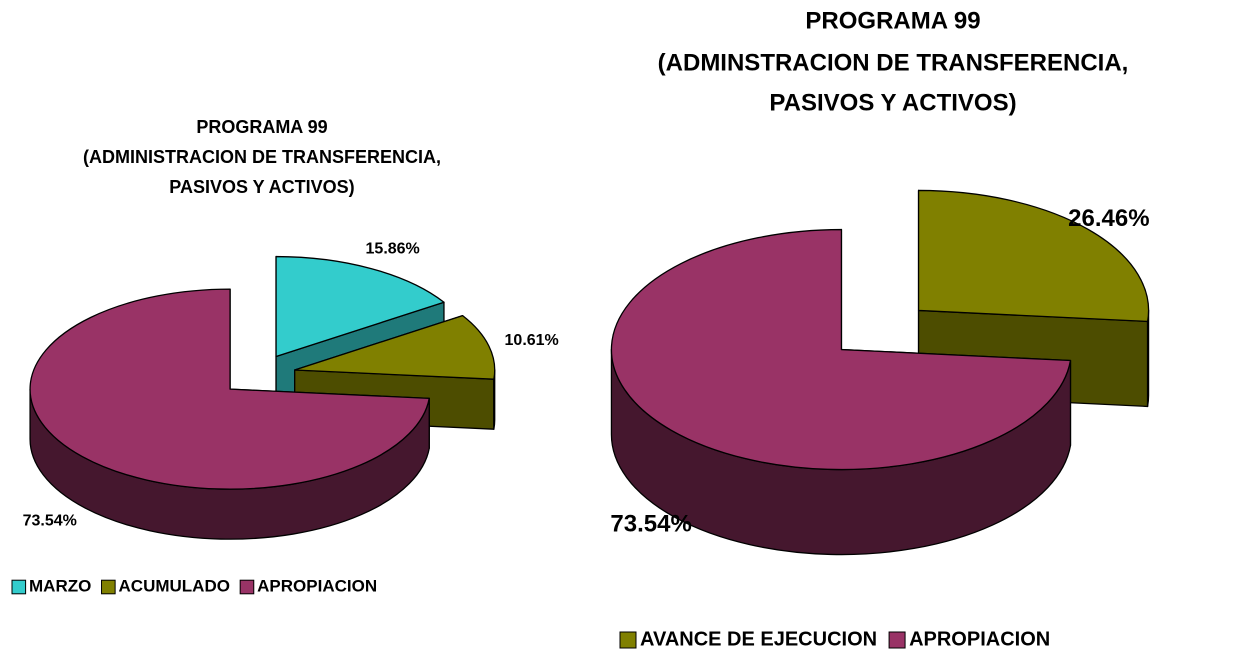 The image size is (1245, 655). Describe the element at coordinates (60, 585) in the screenshot. I see `legend-label: MARZO` at that location.